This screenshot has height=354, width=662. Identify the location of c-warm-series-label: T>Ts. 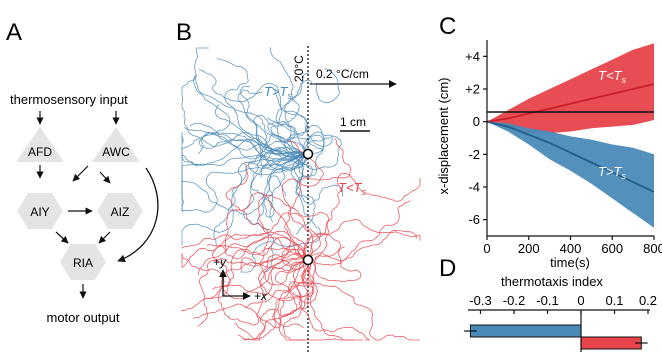
(612, 172).